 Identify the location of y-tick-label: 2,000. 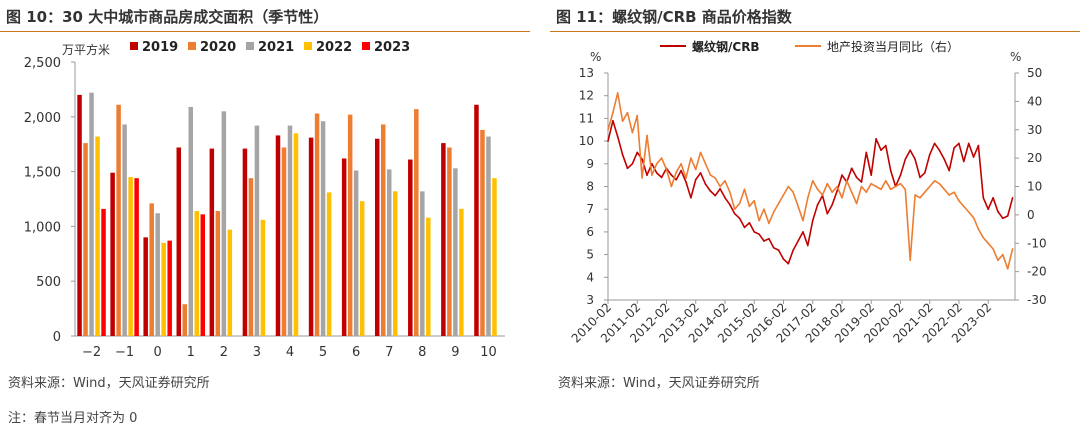
(42, 118).